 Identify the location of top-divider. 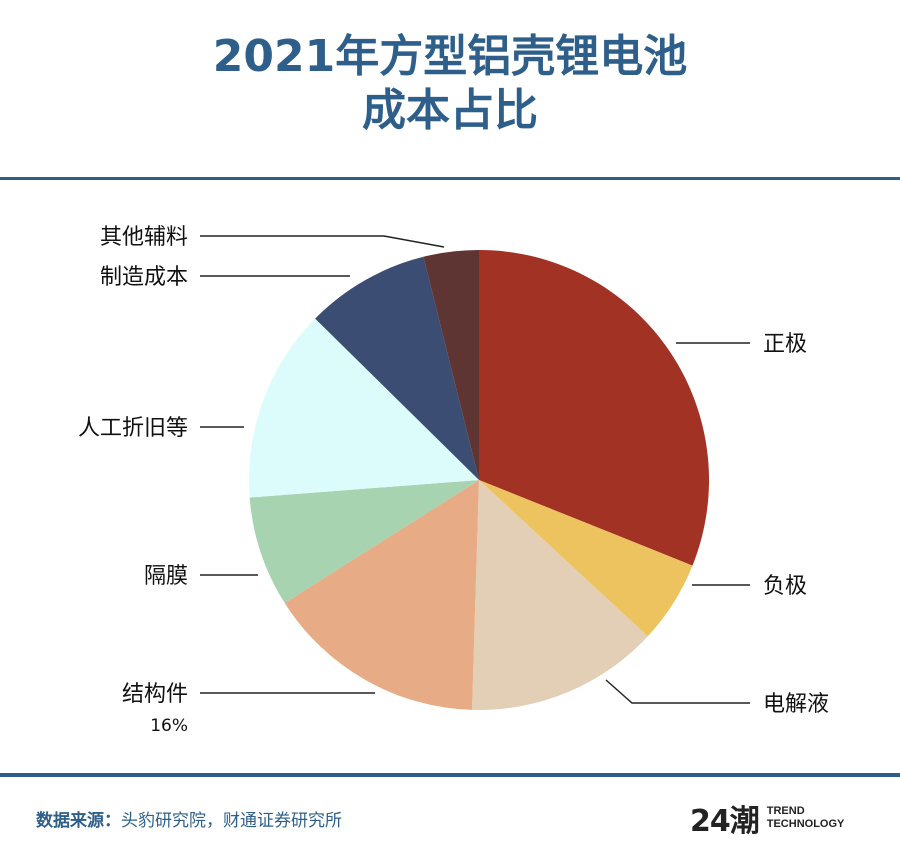
(450, 178).